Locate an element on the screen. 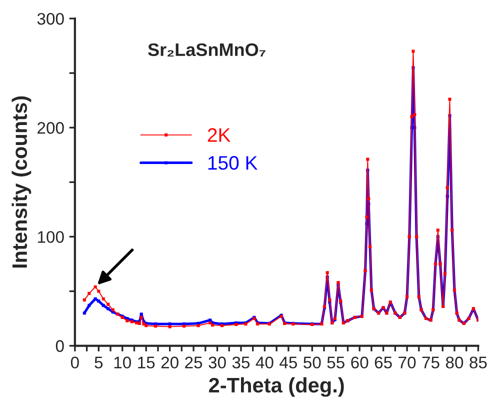 The width and height of the screenshot is (493, 403). x-tick-label: 60 is located at coordinates (359, 362).